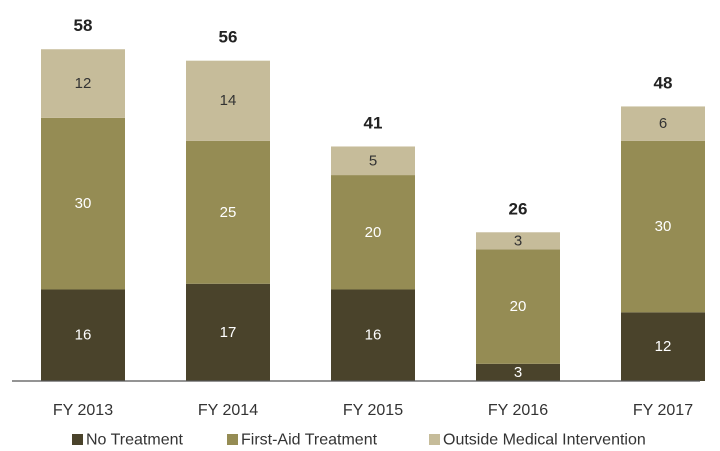  I want to click on total-value-label: 41, so click(373, 122).